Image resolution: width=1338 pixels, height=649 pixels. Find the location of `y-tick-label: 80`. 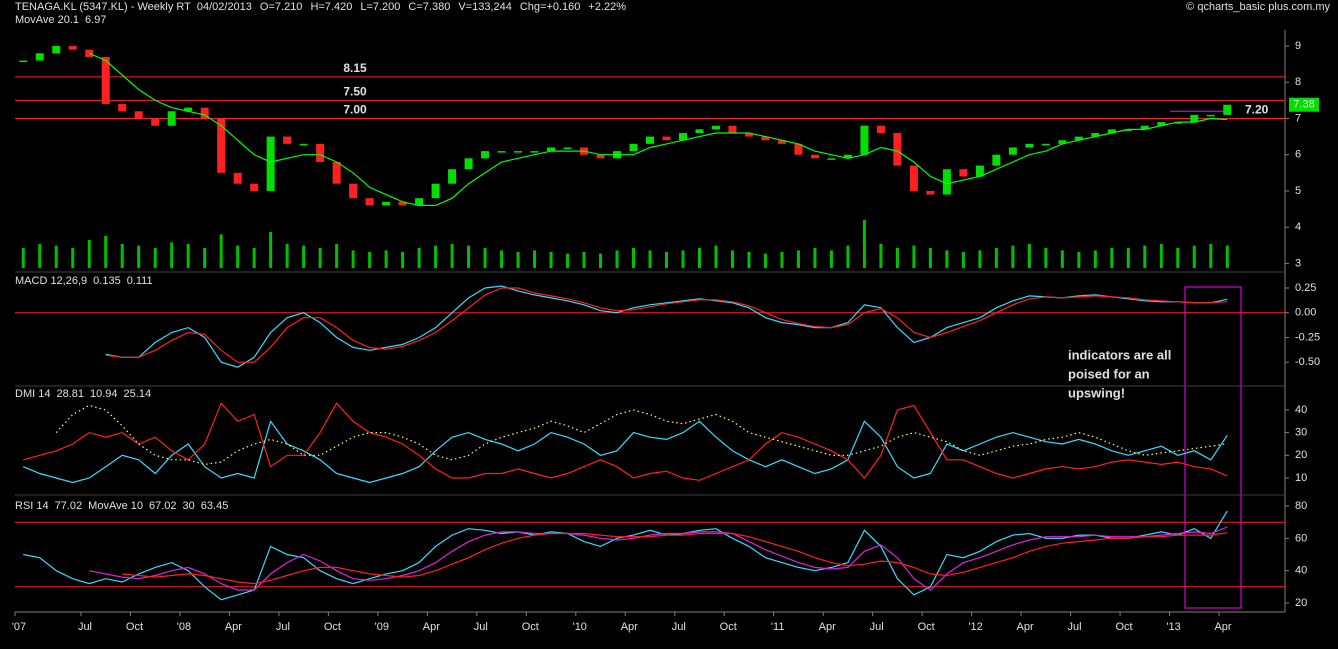

y-tick-label: 80 is located at coordinates (1301, 506).